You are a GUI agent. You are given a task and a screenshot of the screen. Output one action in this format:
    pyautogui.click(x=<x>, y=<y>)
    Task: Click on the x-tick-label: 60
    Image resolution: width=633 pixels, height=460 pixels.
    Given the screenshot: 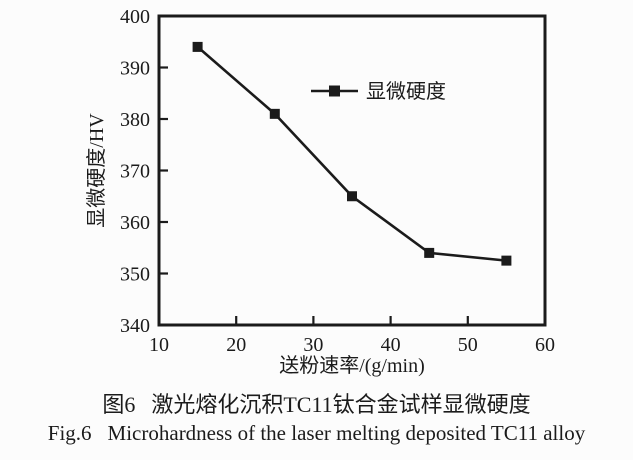 What is the action you would take?
    pyautogui.click(x=545, y=345)
    